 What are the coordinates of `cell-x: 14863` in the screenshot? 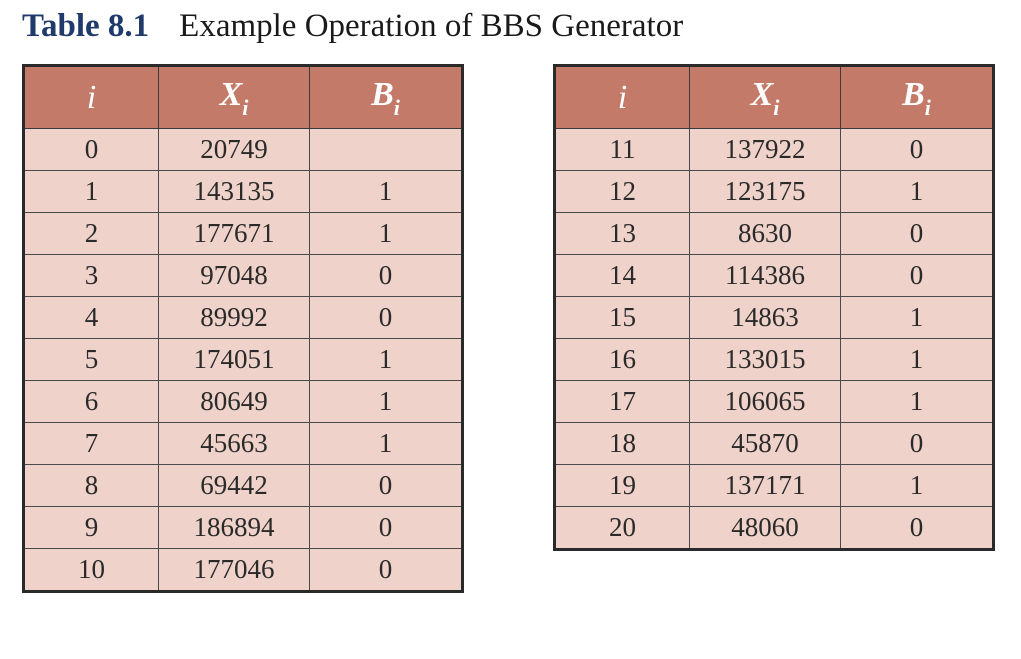 It's located at (765, 317).